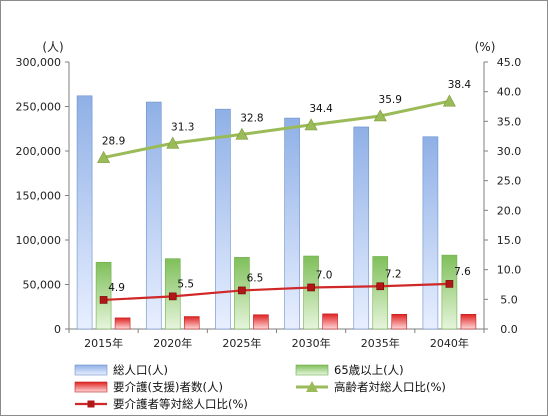 The image size is (548, 417). Describe the element at coordinates (312, 386) in the screenshot. I see `legend-marker-elderly-ratio` at that location.